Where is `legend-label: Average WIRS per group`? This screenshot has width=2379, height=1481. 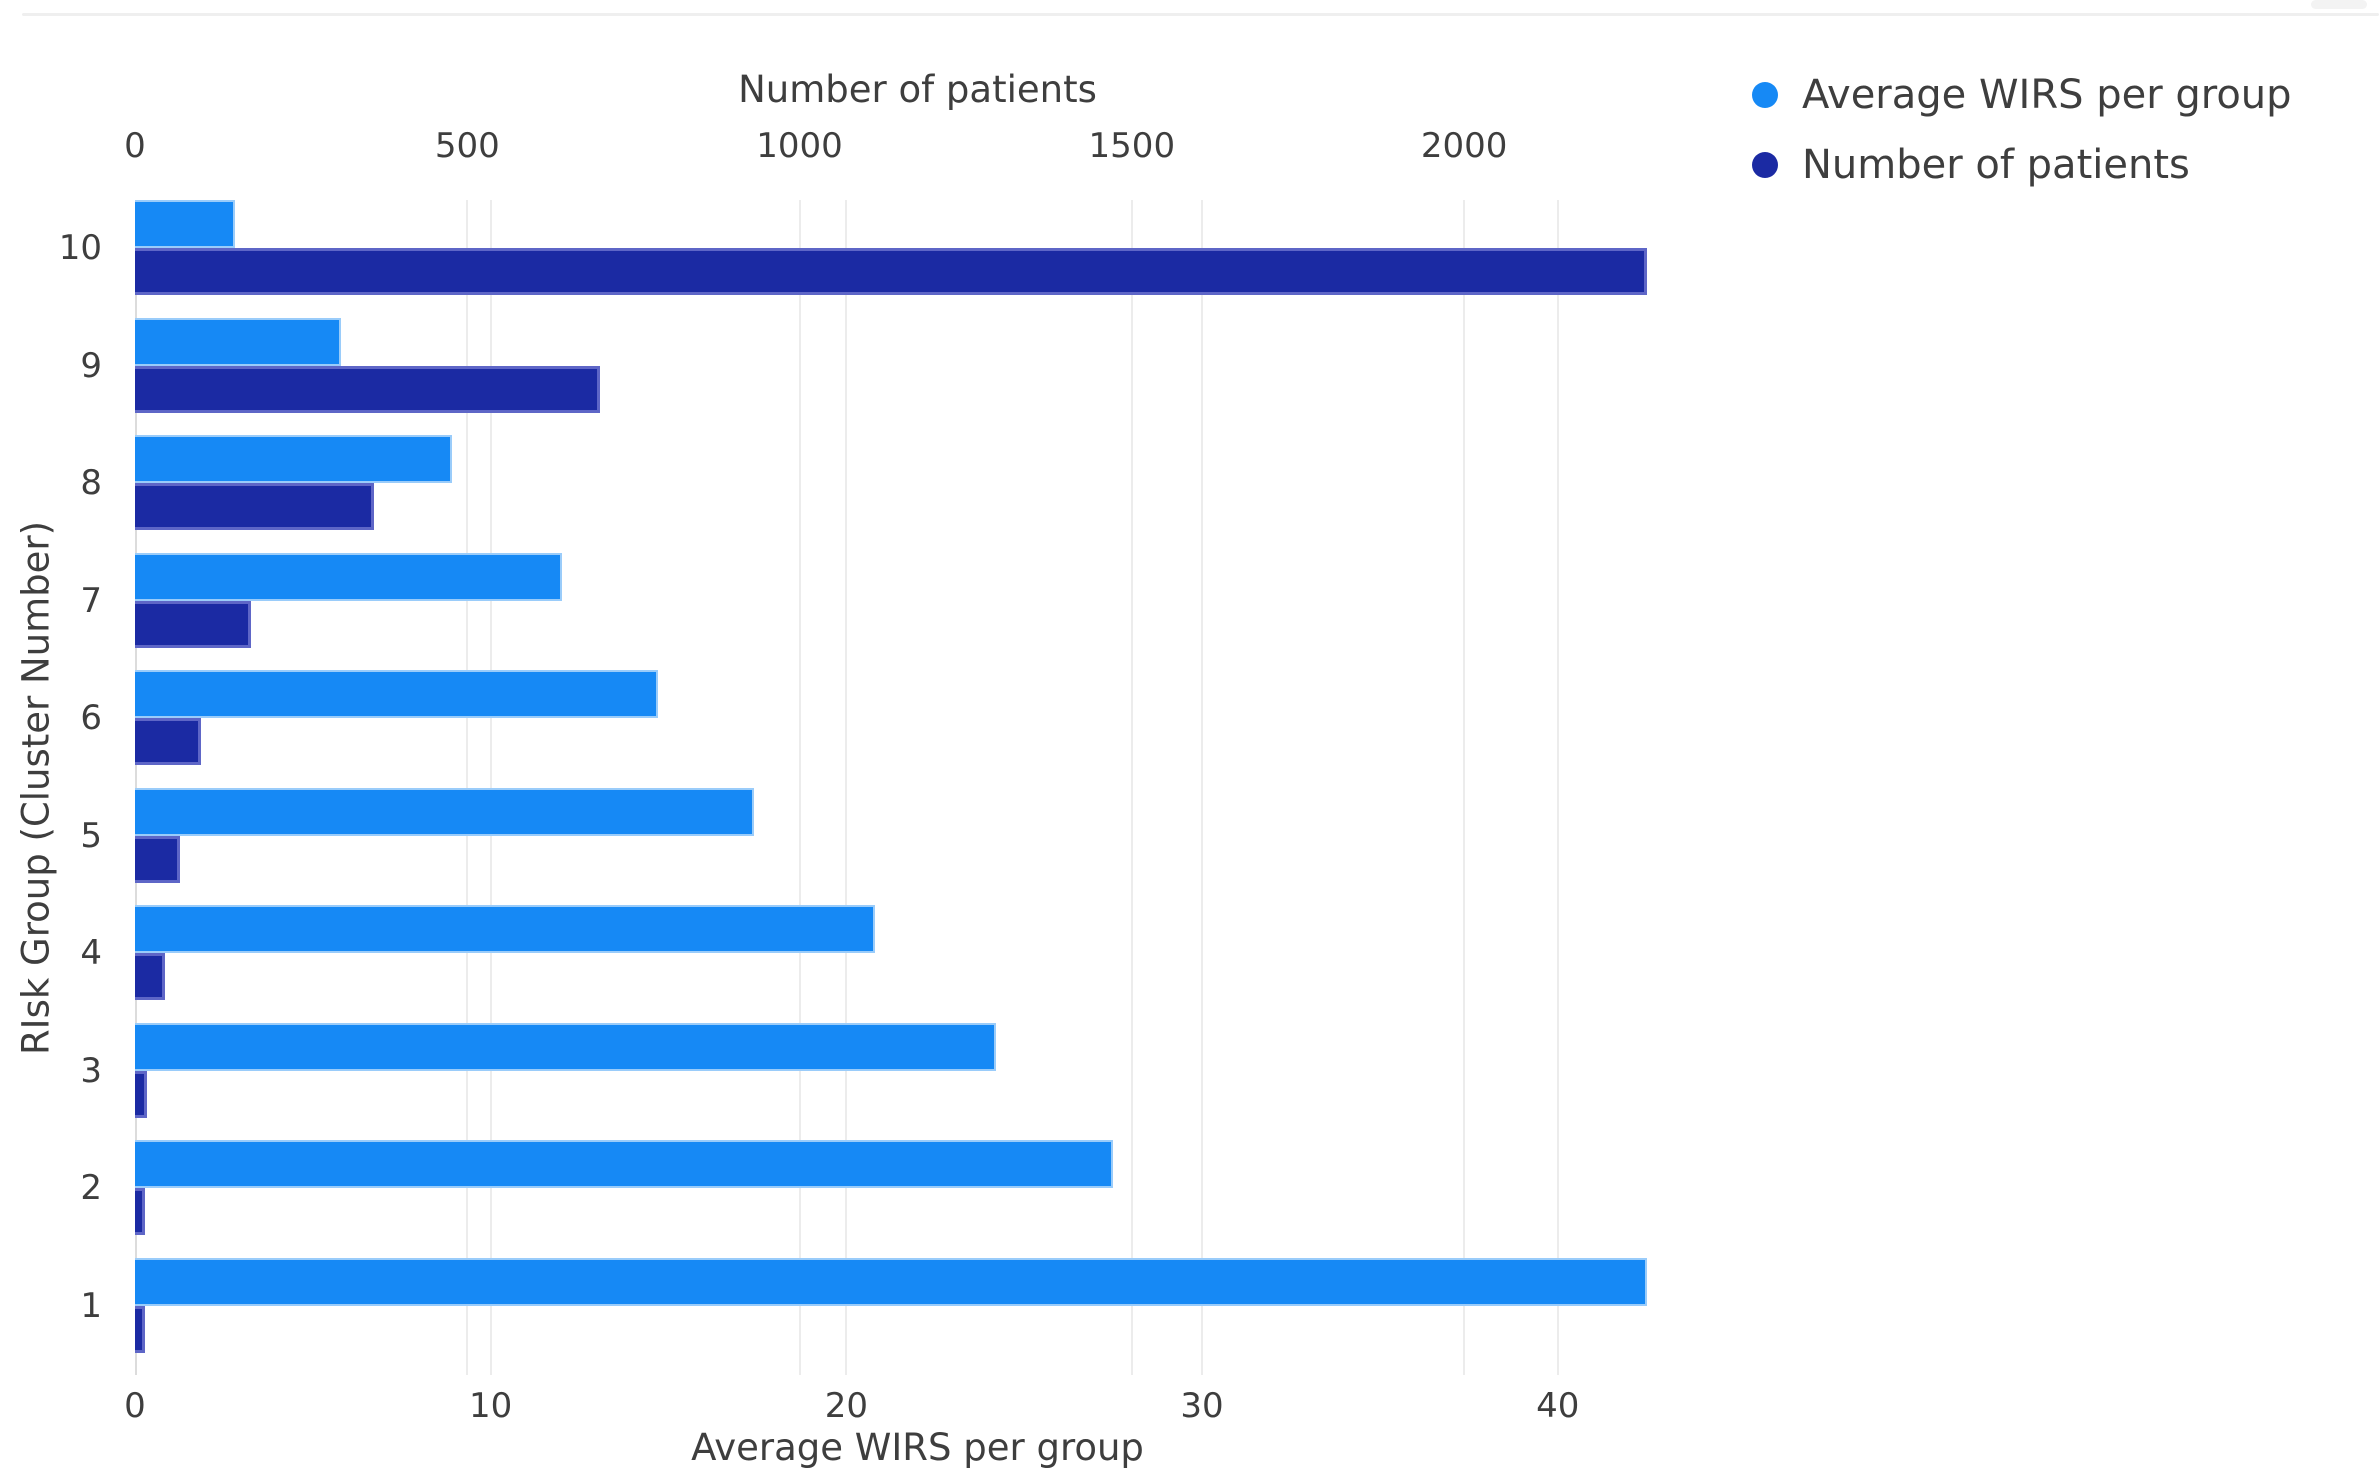
legend-label: Average WIRS per group is located at coordinates (2047, 95).